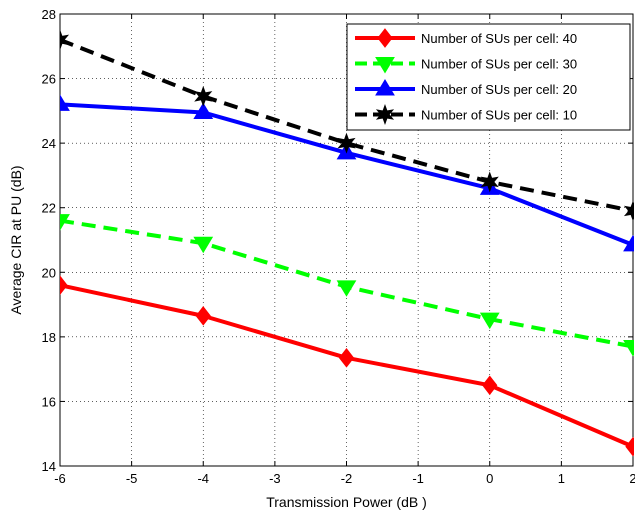 The width and height of the screenshot is (635, 516). I want to click on legend-label: Number of SUs per cell: 30, so click(499, 64).